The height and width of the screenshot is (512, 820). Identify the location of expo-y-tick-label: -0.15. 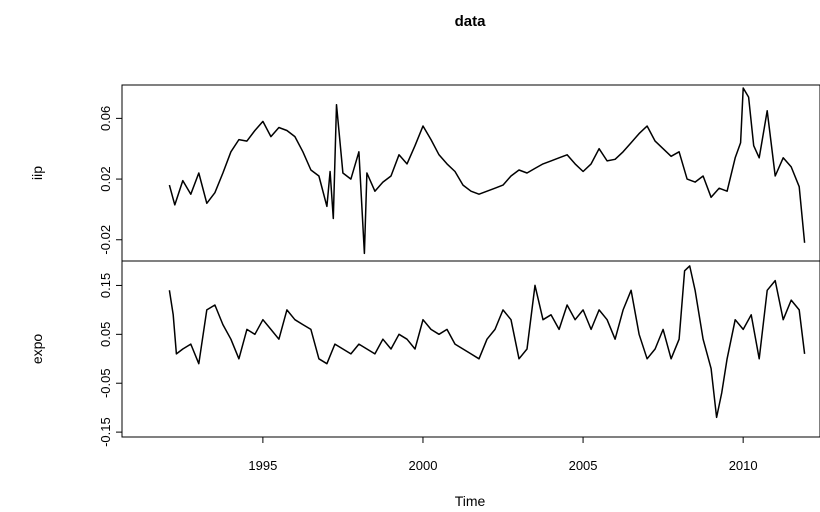
(105, 432).